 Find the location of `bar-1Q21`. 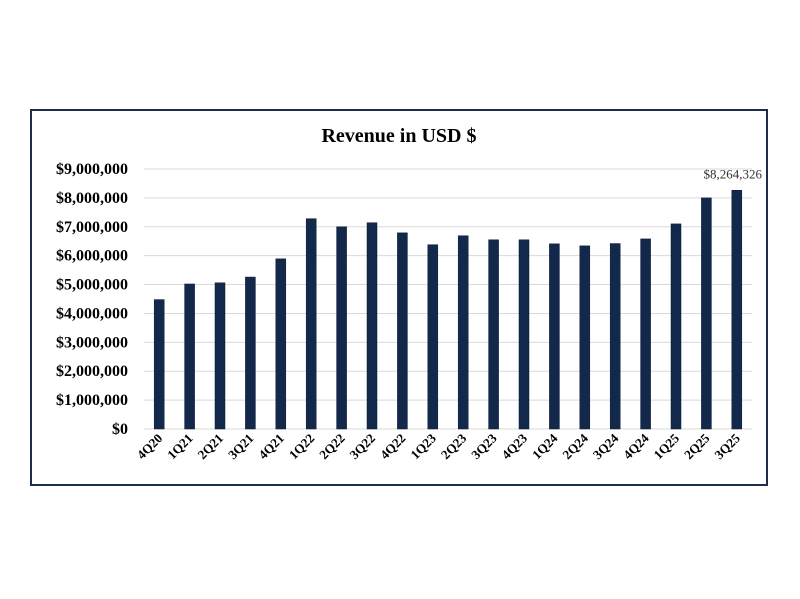

bar-1Q21 is located at coordinates (189, 356).